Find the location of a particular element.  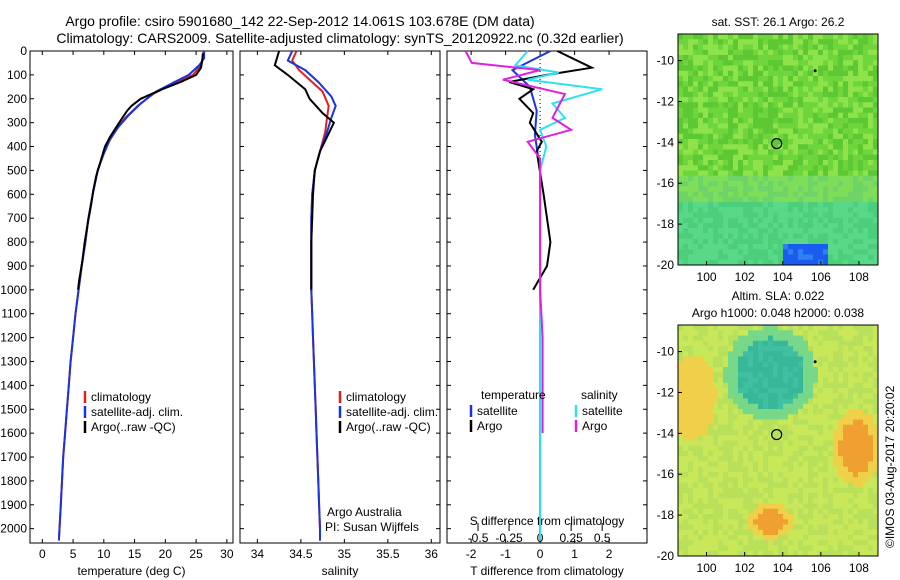

x-tick-label: 36 is located at coordinates (432, 554).